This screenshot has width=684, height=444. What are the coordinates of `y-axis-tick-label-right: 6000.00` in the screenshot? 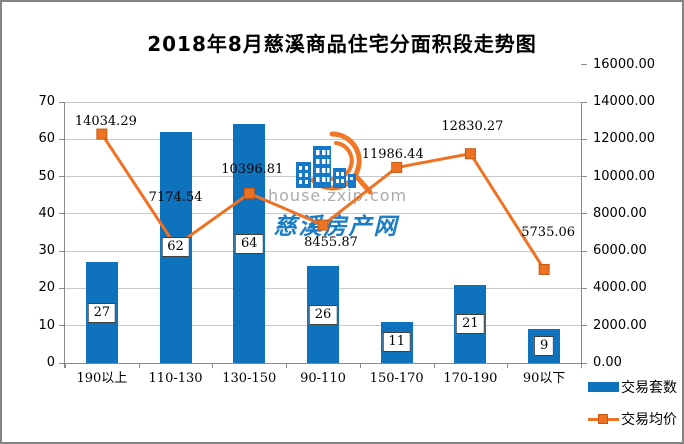 It's located at (620, 251).